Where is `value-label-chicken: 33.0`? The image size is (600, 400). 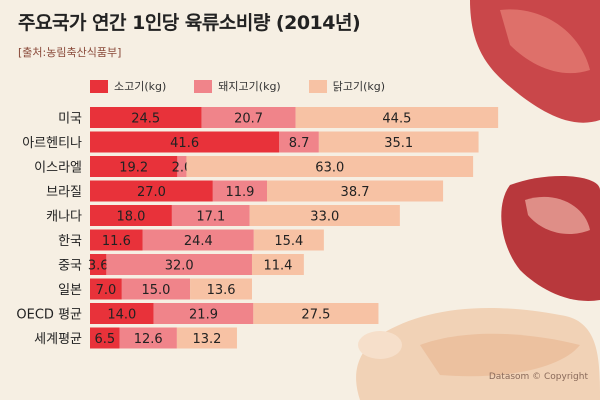 value-label-chicken: 33.0 is located at coordinates (324, 217).